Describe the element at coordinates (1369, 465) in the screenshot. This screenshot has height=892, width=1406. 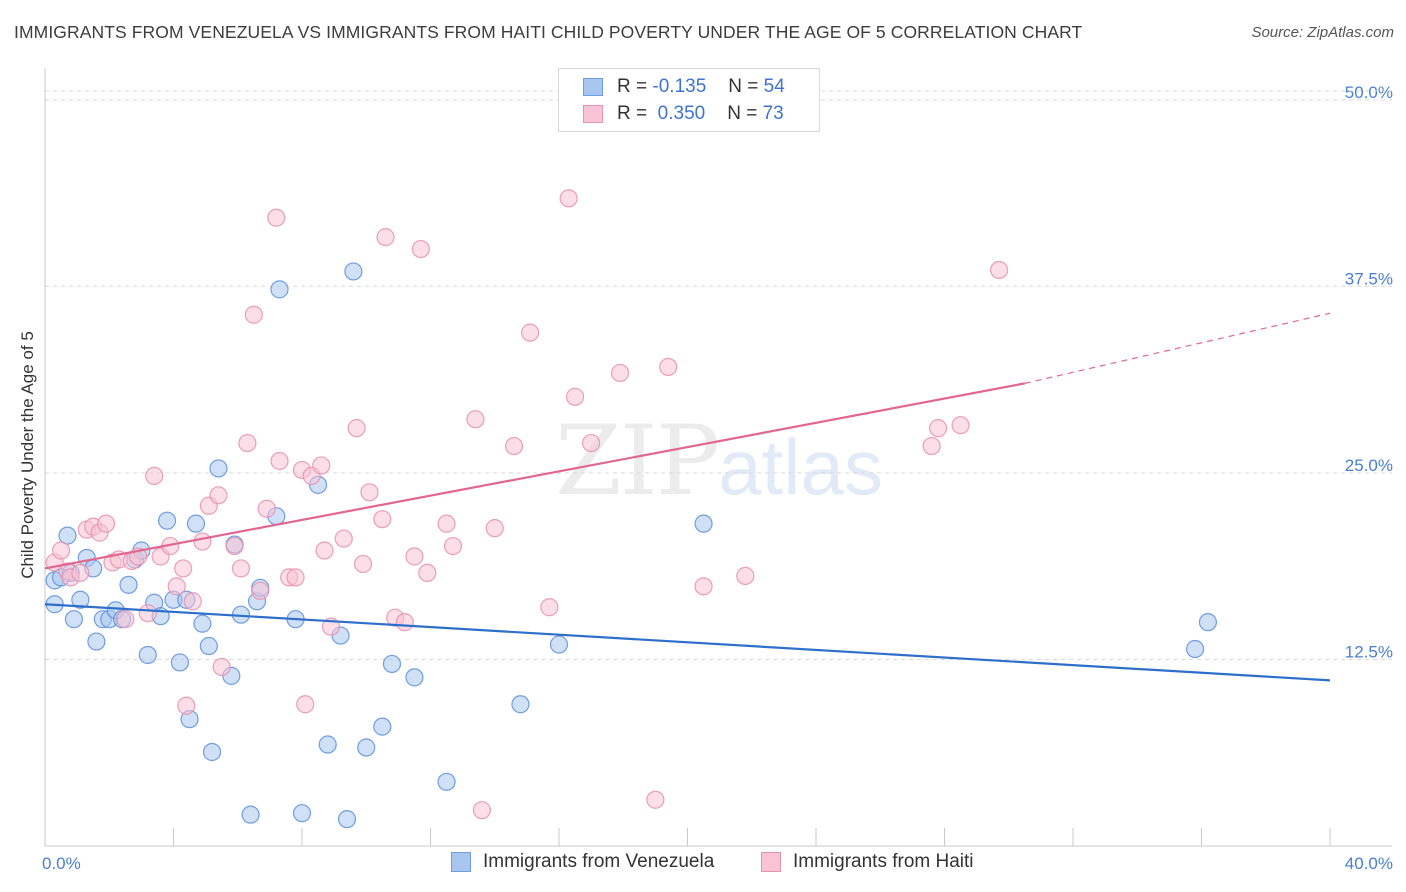
I see `y-tick-label-1: 25.0%` at that location.